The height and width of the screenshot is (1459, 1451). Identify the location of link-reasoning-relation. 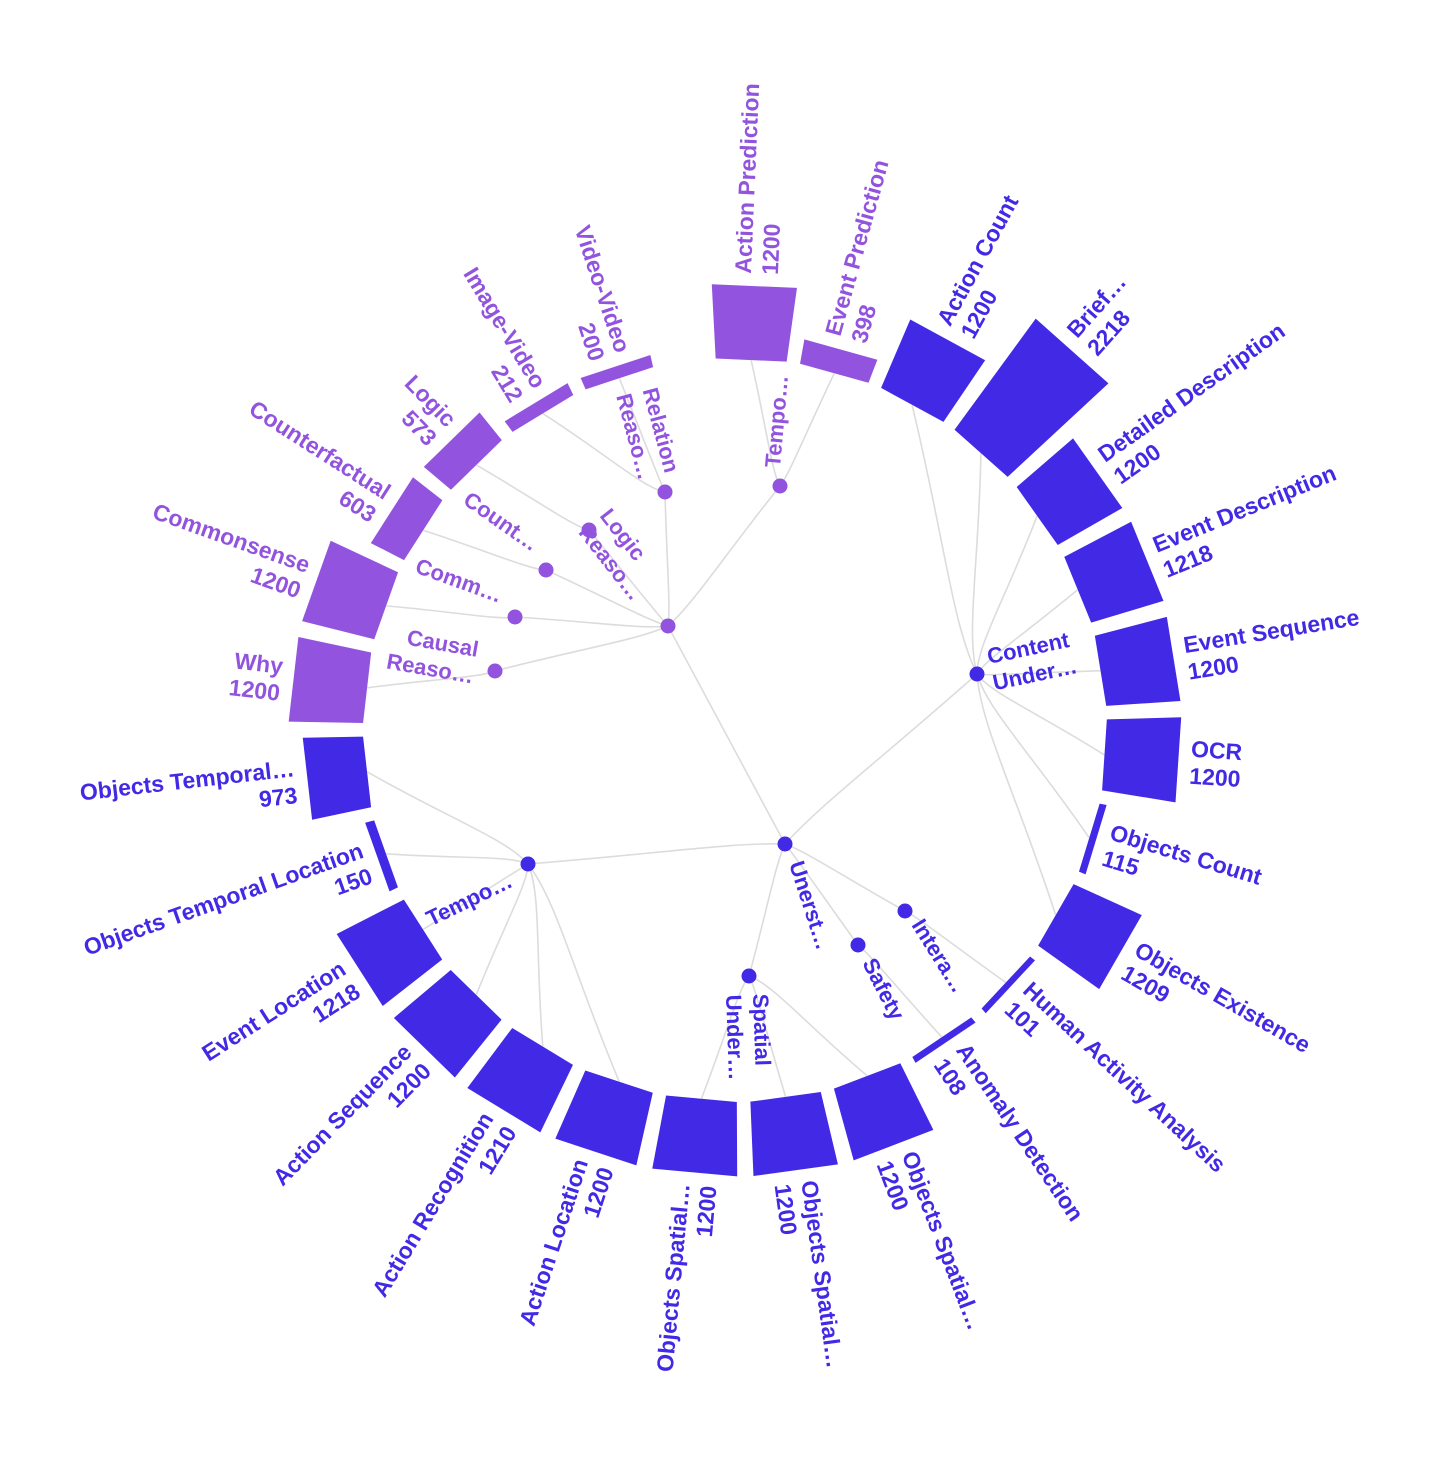
(667, 559).